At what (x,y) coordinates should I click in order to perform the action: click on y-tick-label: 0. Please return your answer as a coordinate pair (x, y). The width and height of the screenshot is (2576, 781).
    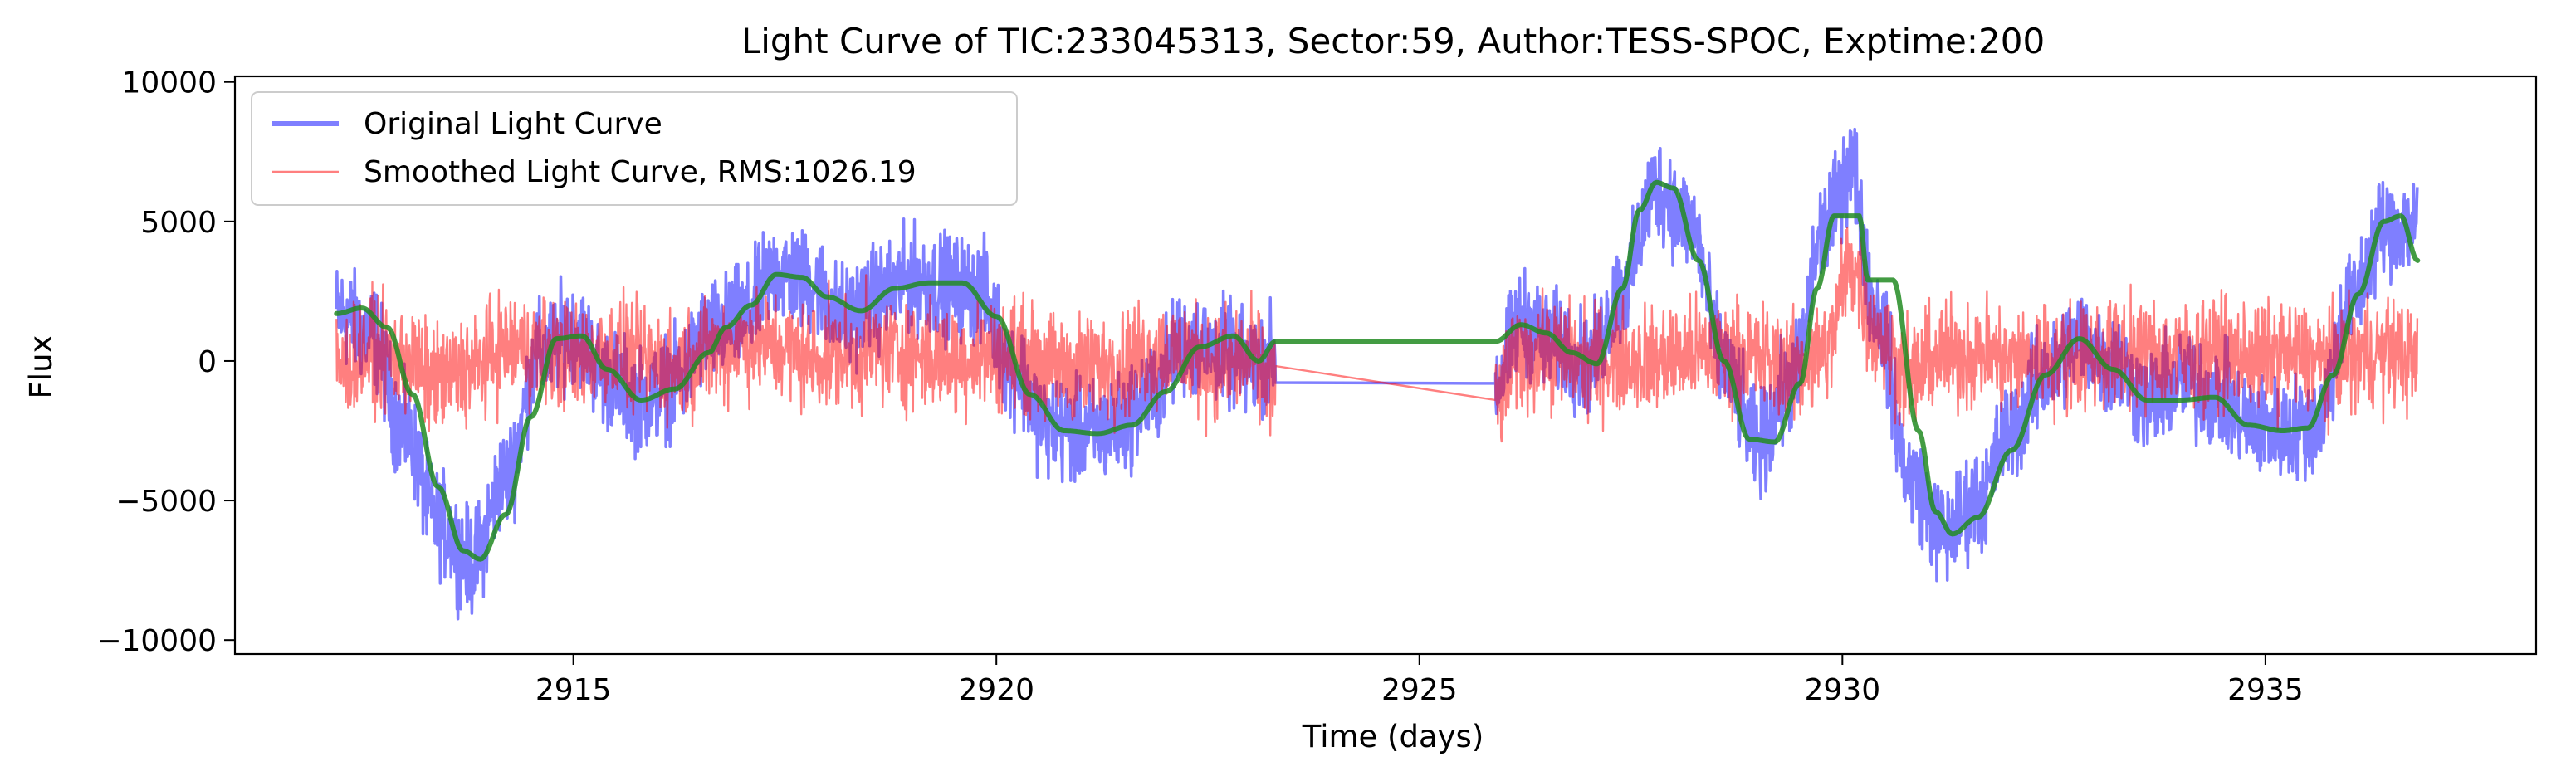
    Looking at the image, I should click on (207, 362).